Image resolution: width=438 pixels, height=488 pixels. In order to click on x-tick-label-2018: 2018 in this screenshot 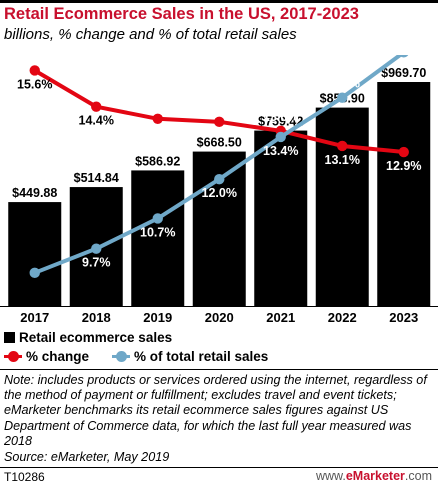, I will do `click(96, 317)`.